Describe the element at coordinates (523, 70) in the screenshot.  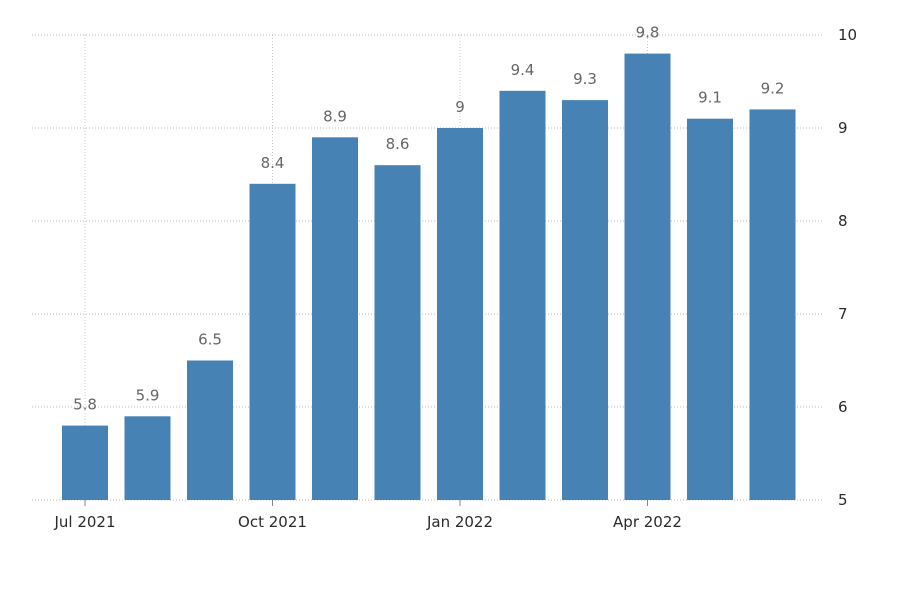
I see `data-label: 9.4` at that location.